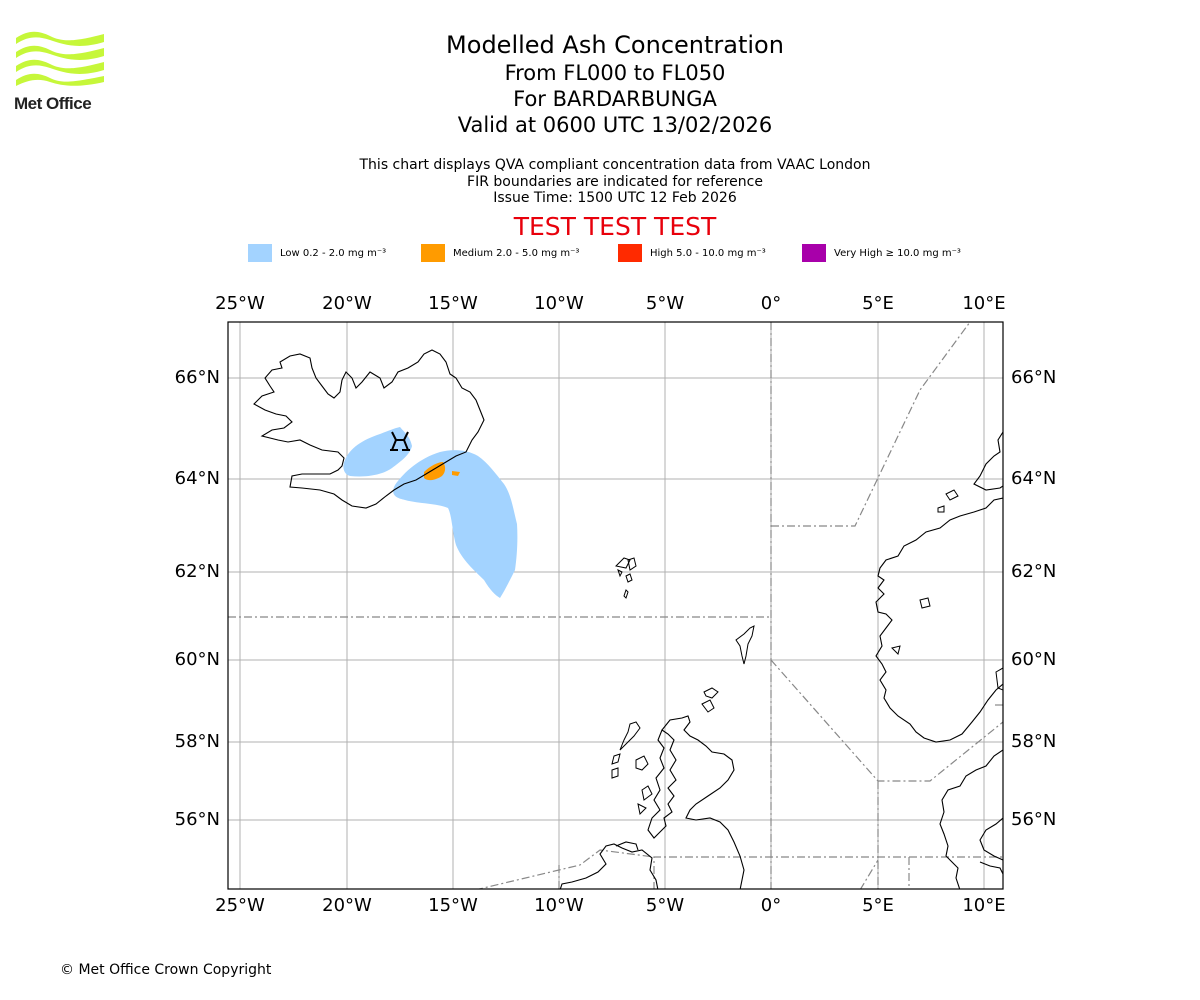 The width and height of the screenshot is (1200, 1000). I want to click on legend-label-low: Low 0.2 - 2.0 mg m⁻³, so click(333, 253).